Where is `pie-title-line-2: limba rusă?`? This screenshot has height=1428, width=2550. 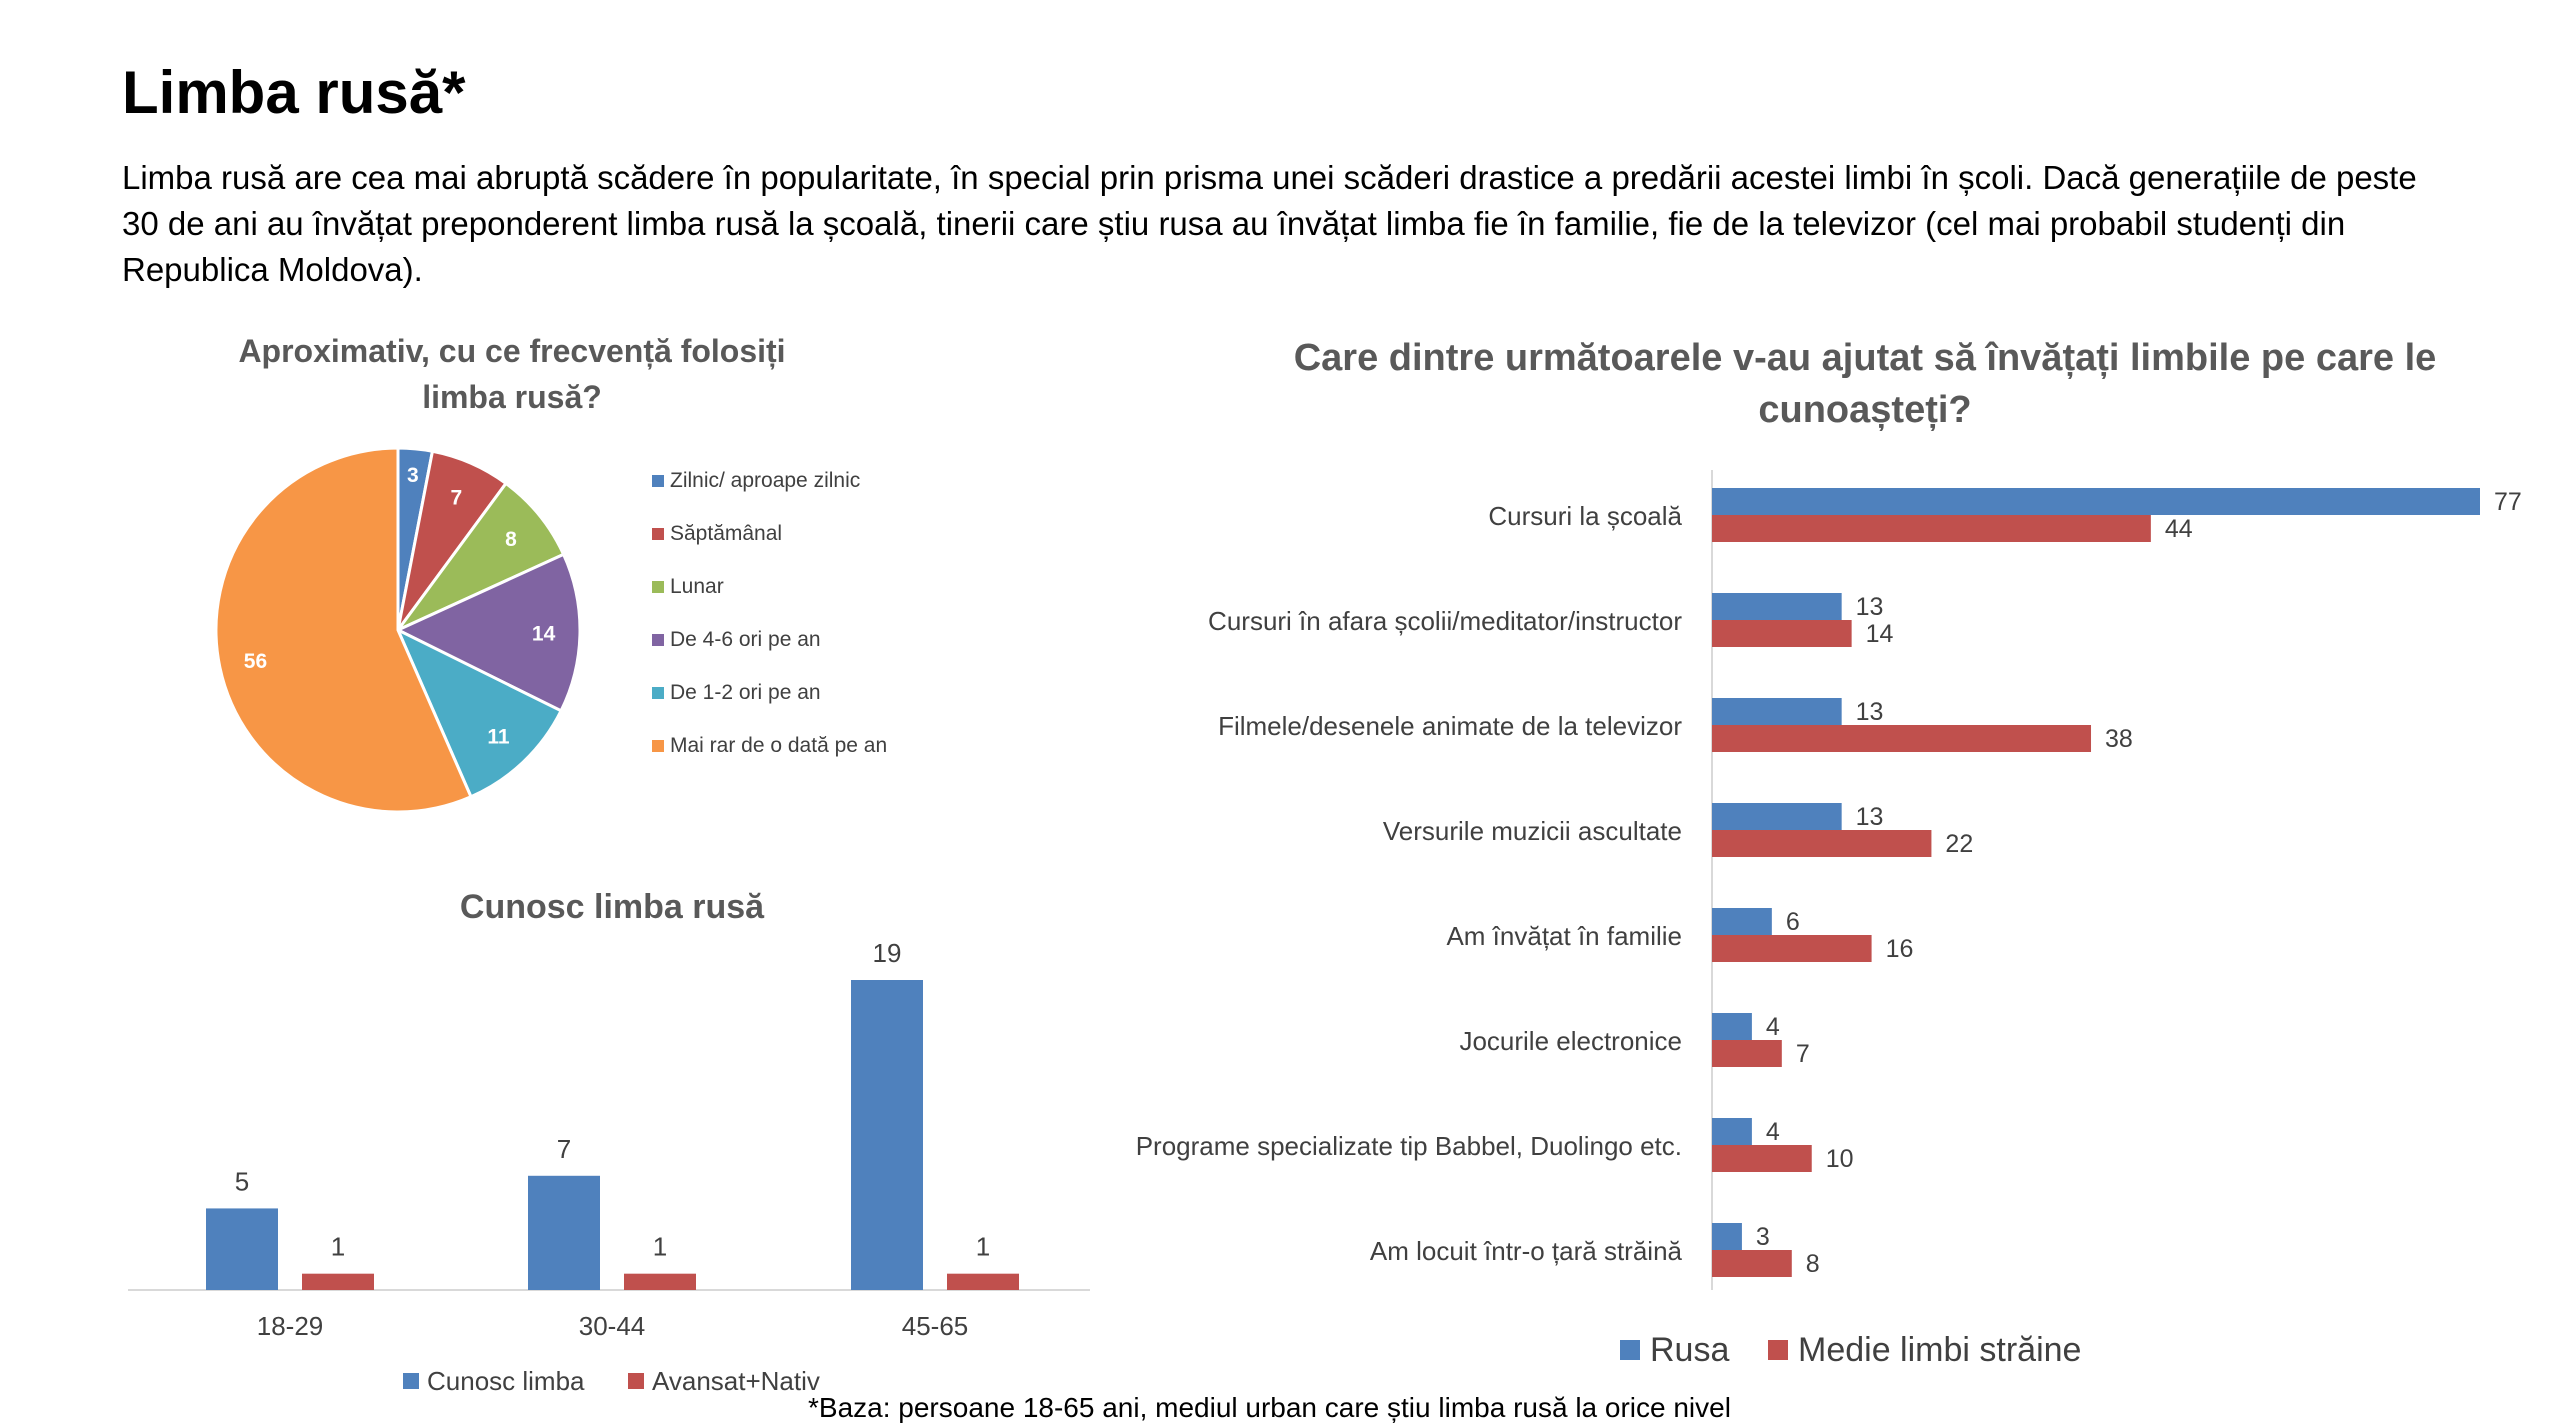
pie-title-line-2: limba rusă? is located at coordinates (512, 397).